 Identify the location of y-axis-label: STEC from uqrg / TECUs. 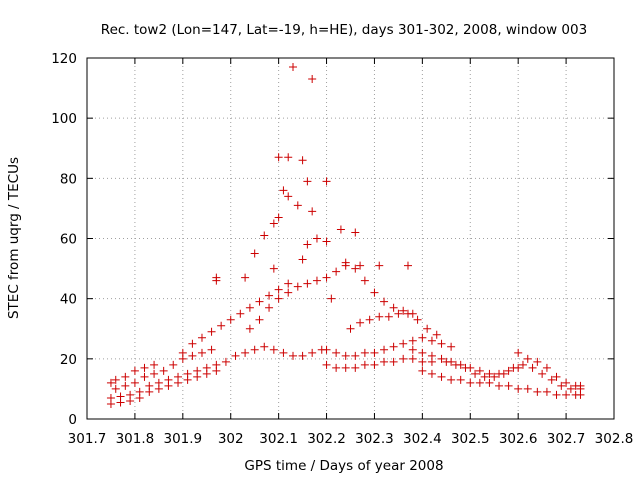
(14, 238).